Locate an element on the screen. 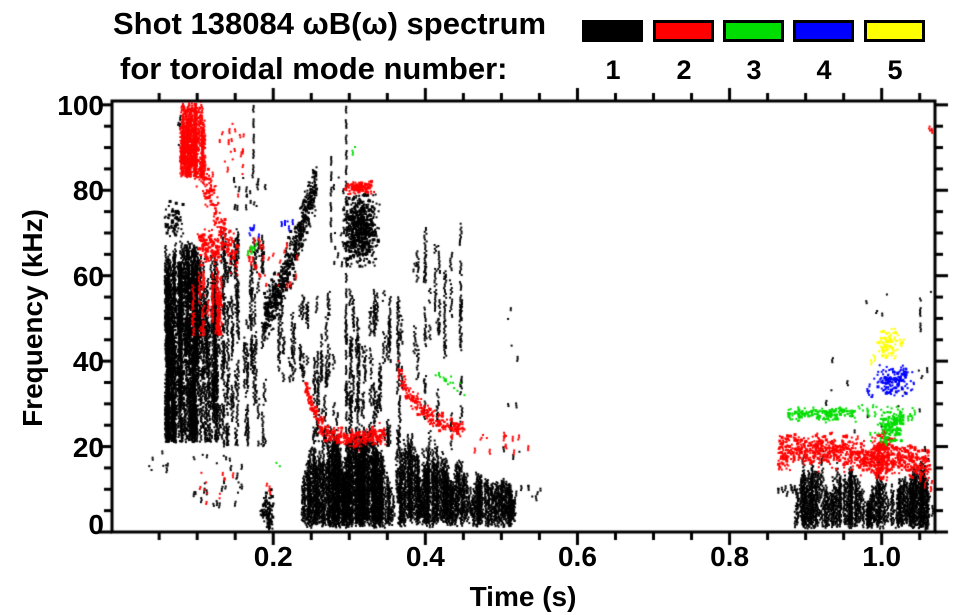 The width and height of the screenshot is (963, 615). chart-title-line1: Shot 138084 ωB(ω) spectrum is located at coordinates (330, 23).